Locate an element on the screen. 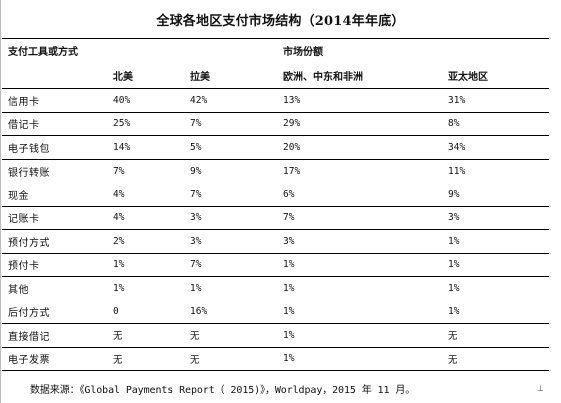  payment-method-name: 电子钱包 is located at coordinates (29, 149).